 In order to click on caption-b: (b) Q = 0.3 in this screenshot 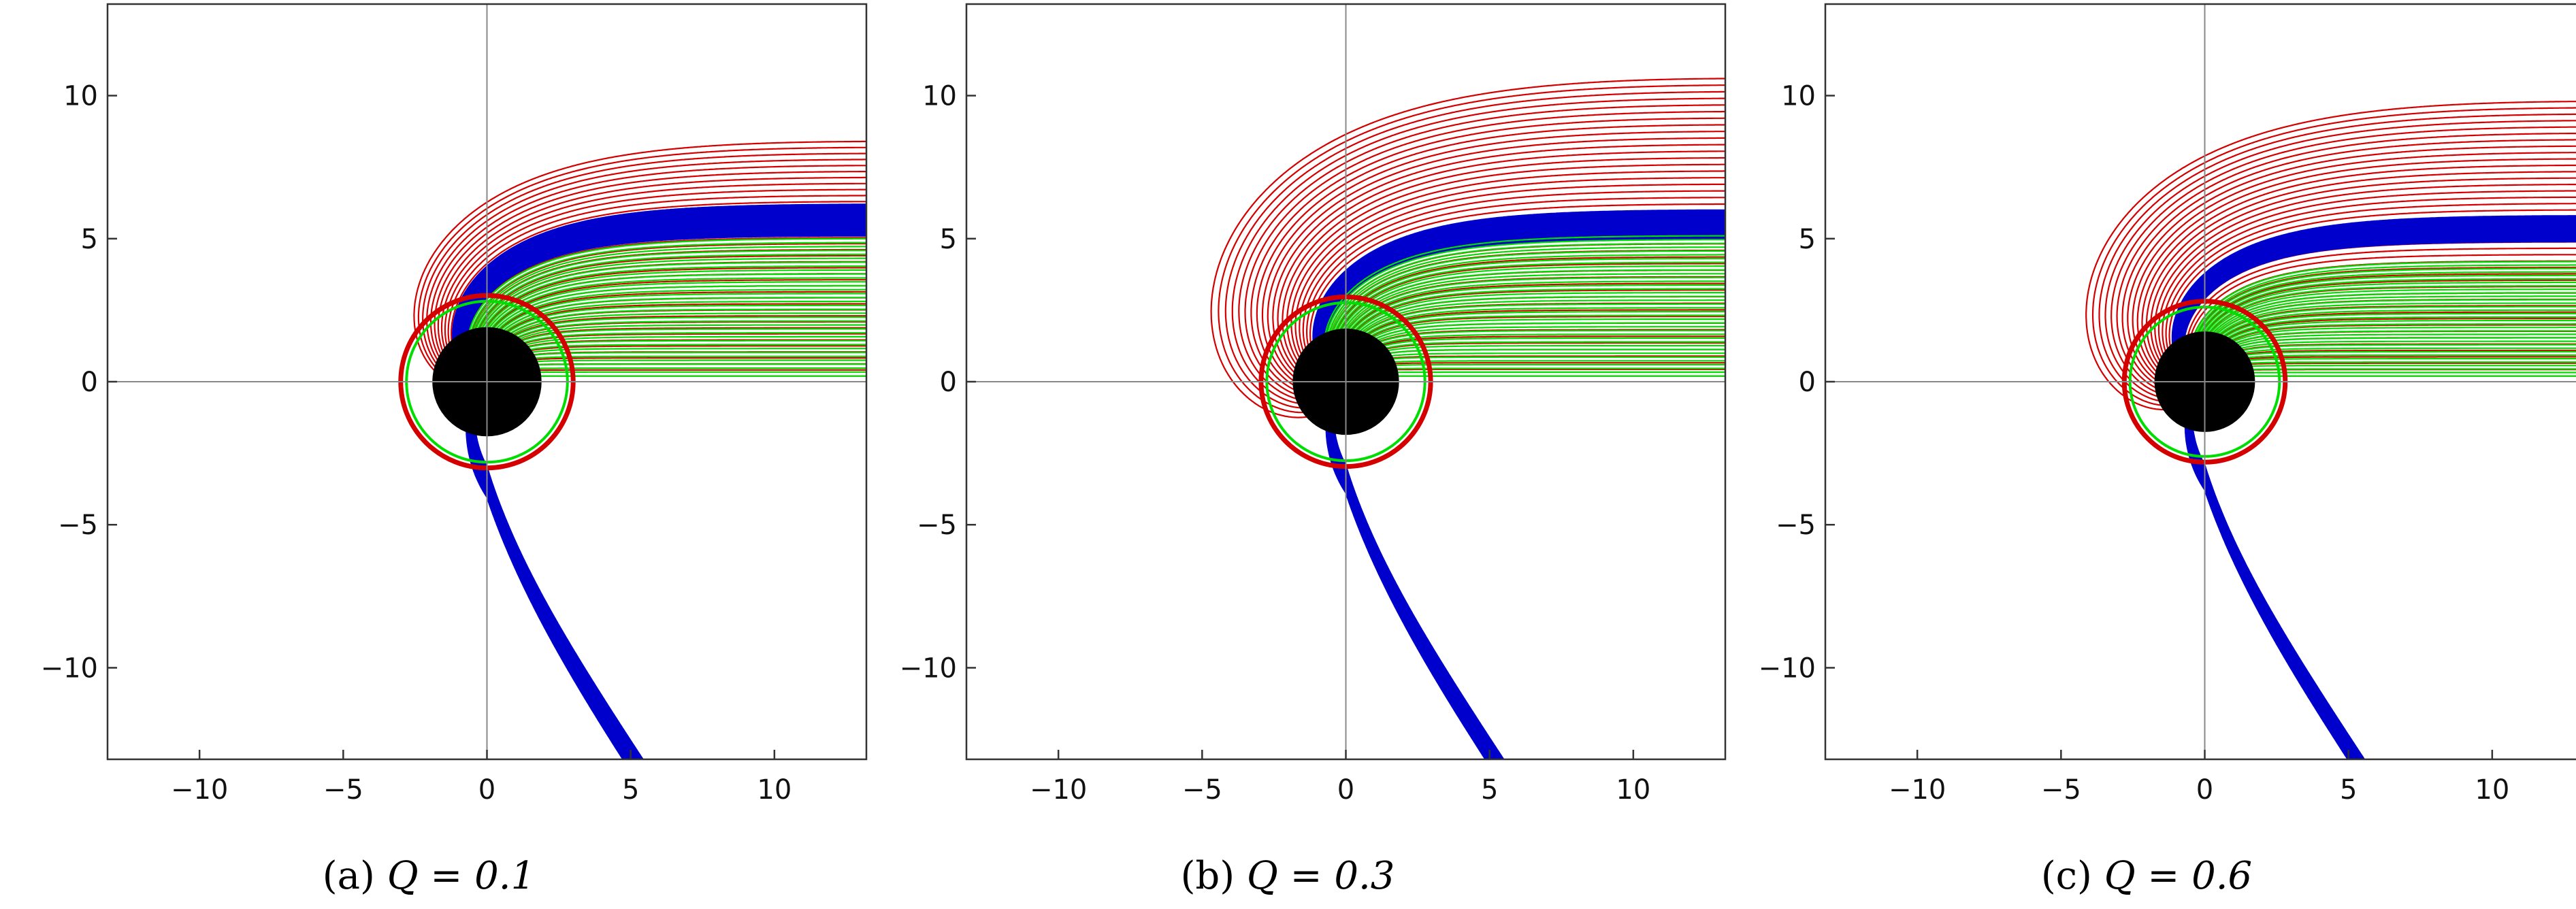, I will do `click(1287, 876)`.